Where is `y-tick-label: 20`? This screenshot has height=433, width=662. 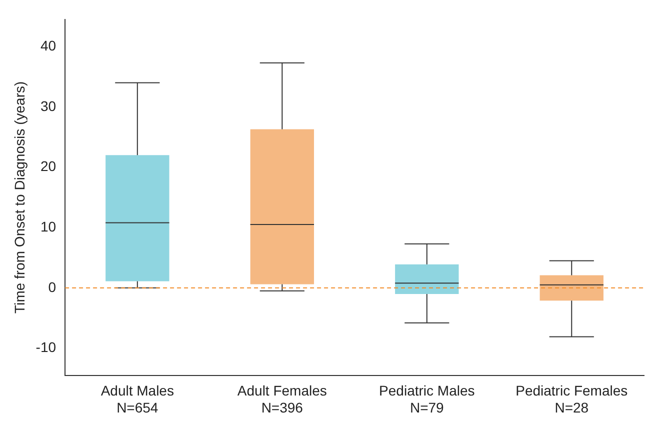 y-tick-label: 20 is located at coordinates (48, 166).